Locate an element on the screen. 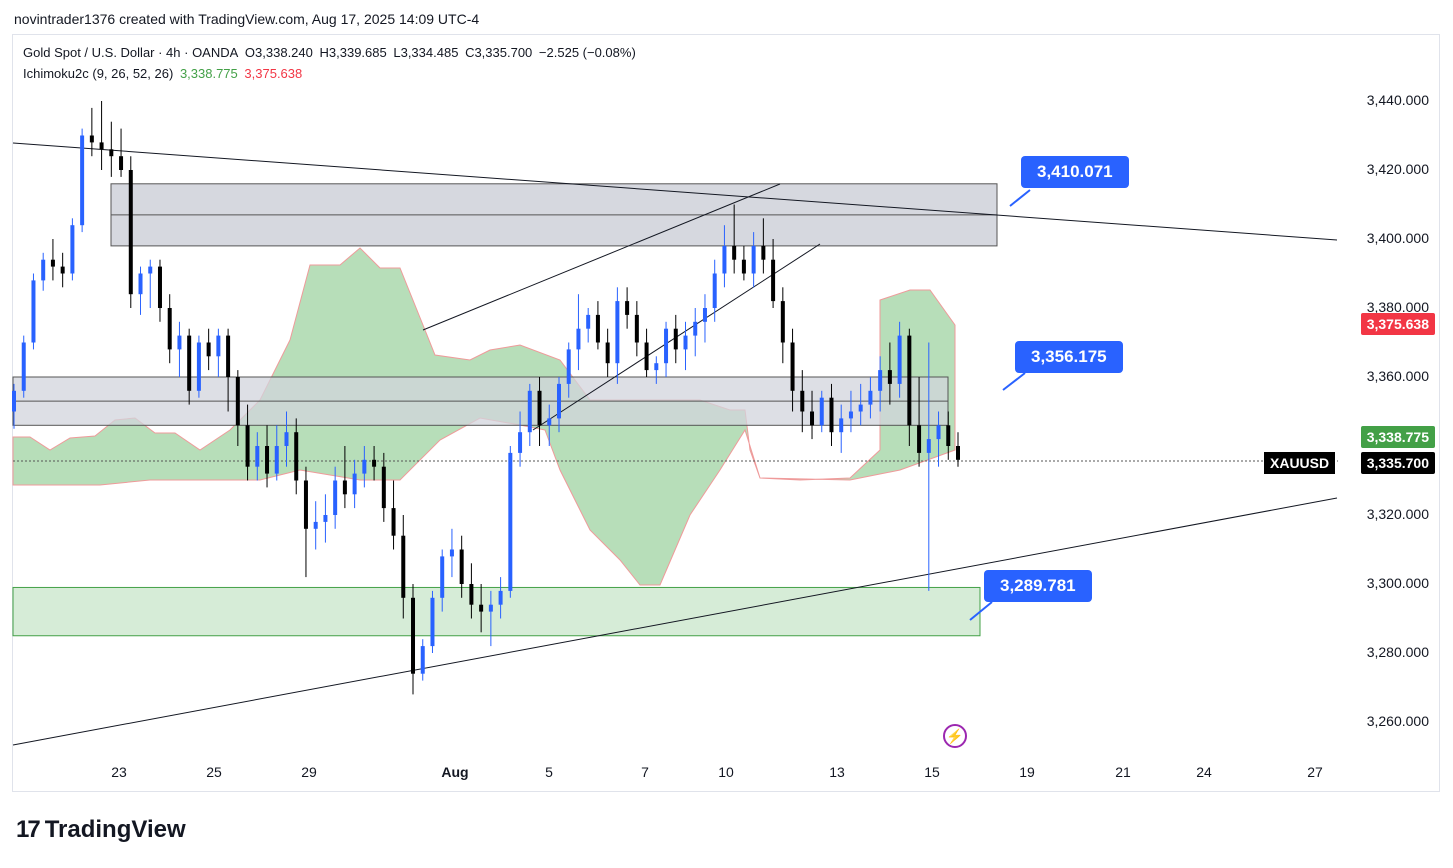 The image size is (1453, 868). callout-mid: 3,356.175 is located at coordinates (1069, 357).